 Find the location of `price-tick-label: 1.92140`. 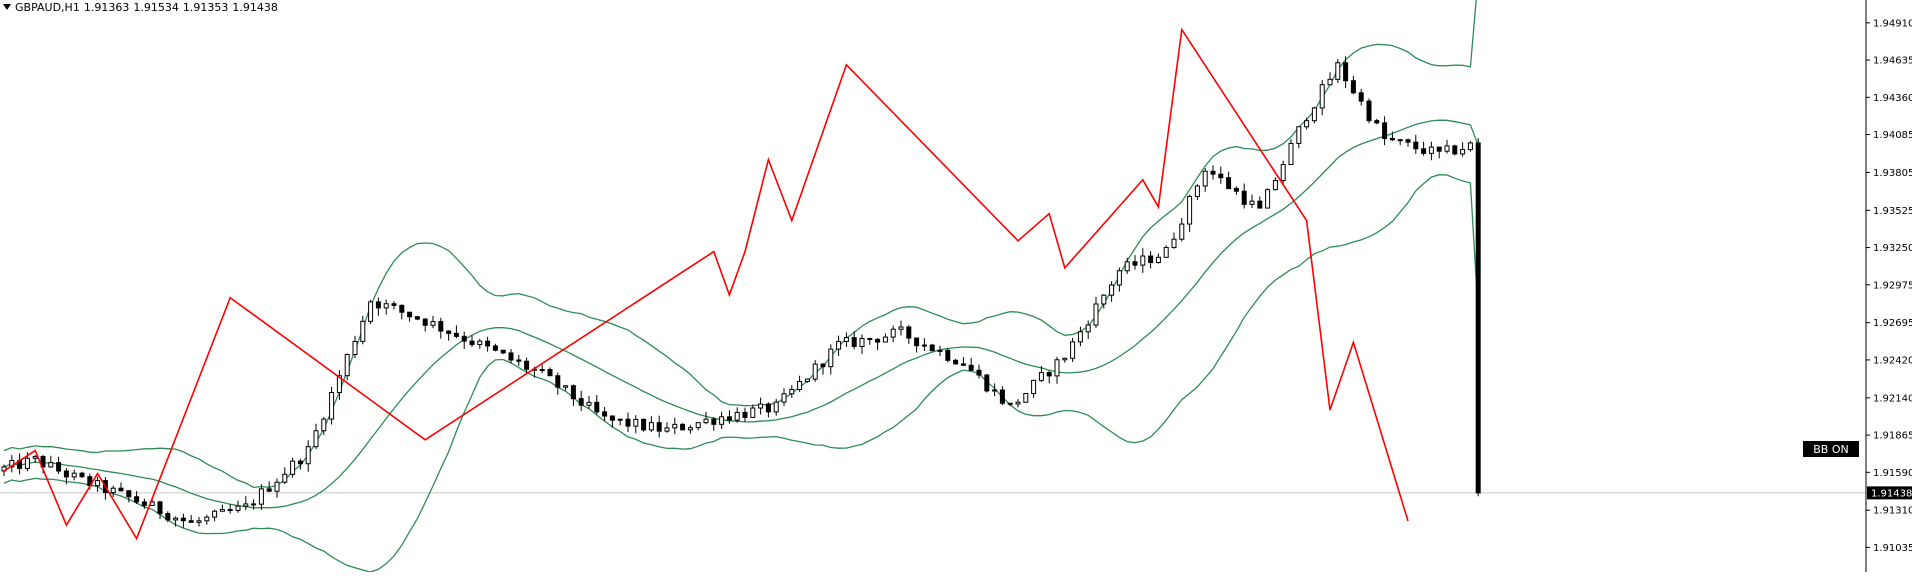

price-tick-label: 1.92140 is located at coordinates (1892, 398).